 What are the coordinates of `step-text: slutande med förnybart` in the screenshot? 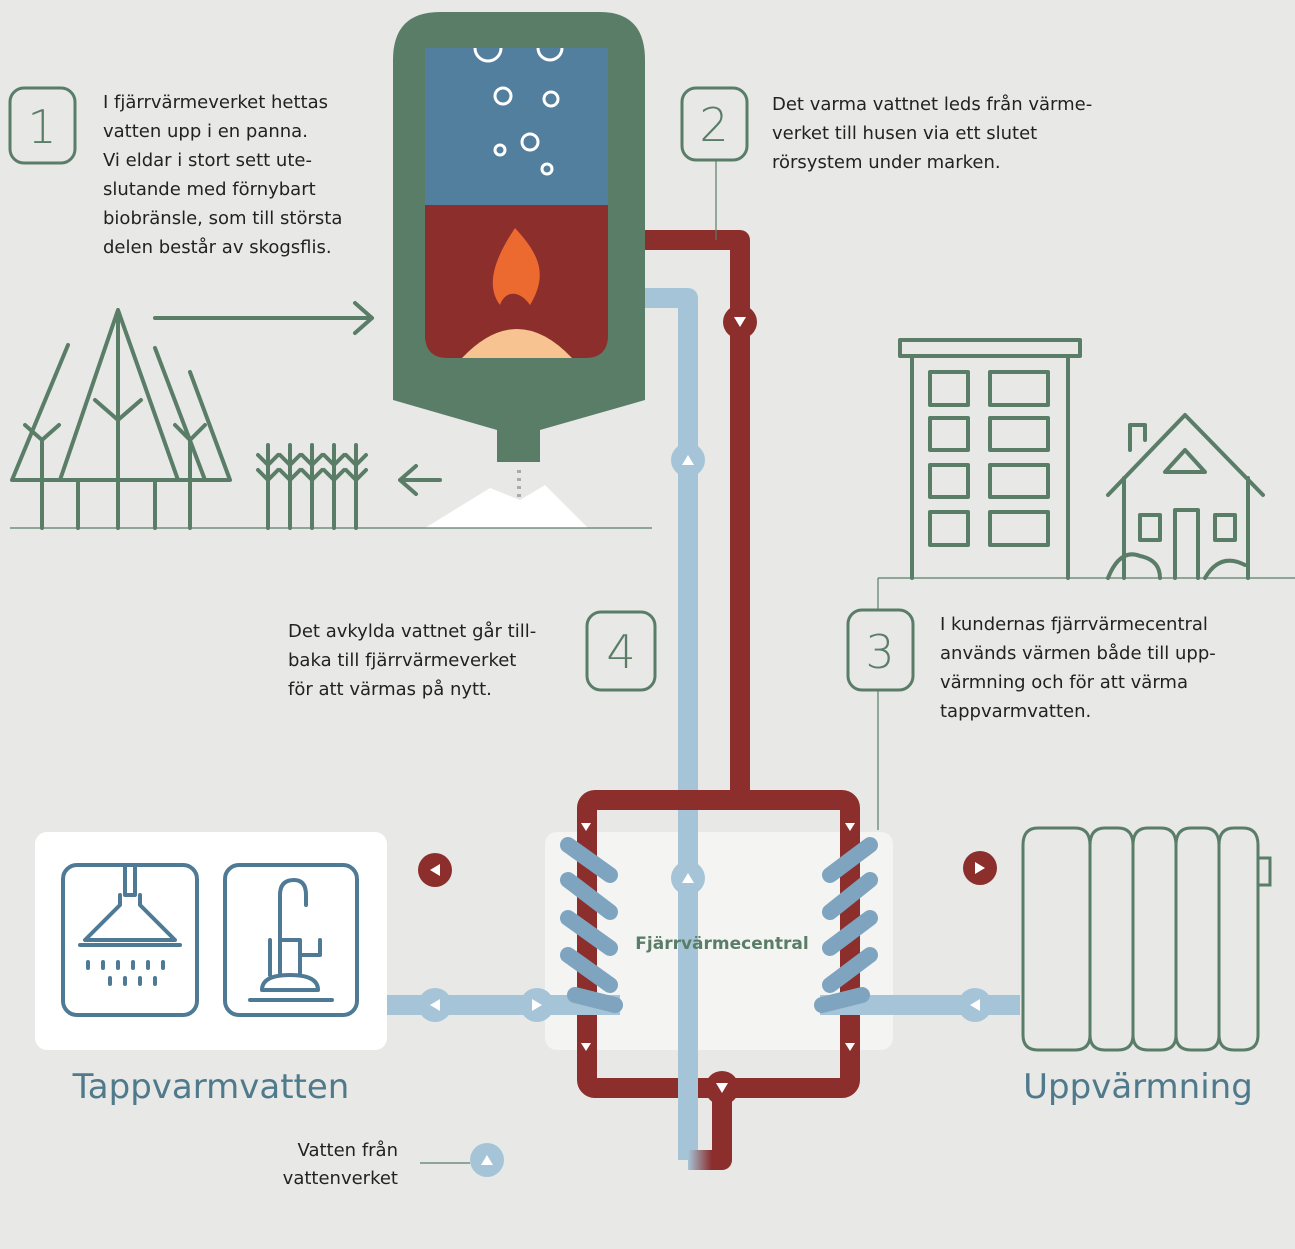 It's located at (209, 189).